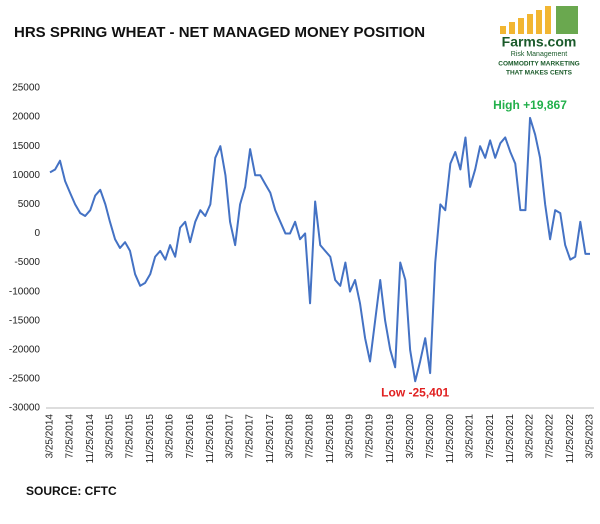 The height and width of the screenshot is (524, 600). What do you see at coordinates (510, 439) in the screenshot?
I see `x-tick-label: 11/25/2021` at bounding box center [510, 439].